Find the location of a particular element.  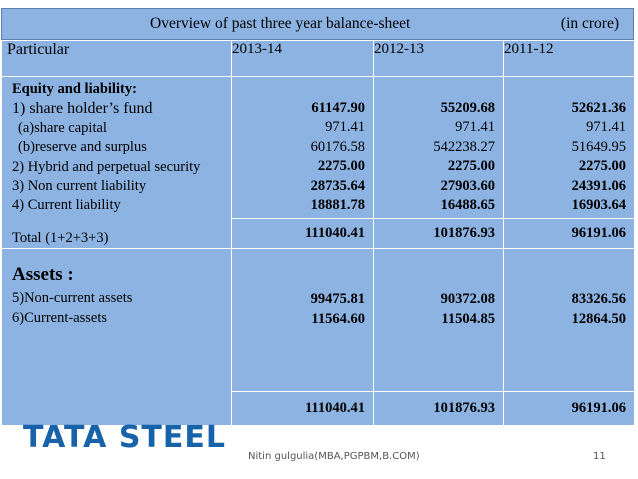

assets-values-2012-13: 90372.08 11504.85 is located at coordinates (438, 320).